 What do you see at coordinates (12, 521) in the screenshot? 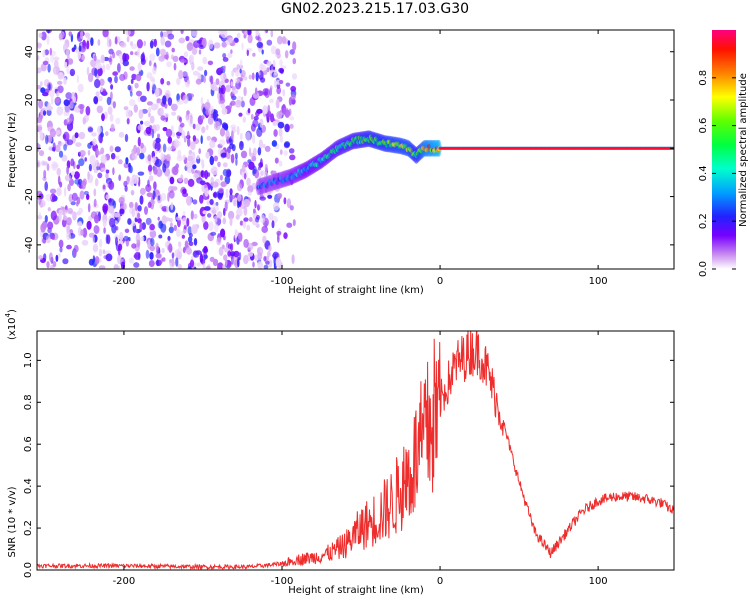
I see `snr-ylabel: SNR (10 * v/v)` at bounding box center [12, 521].